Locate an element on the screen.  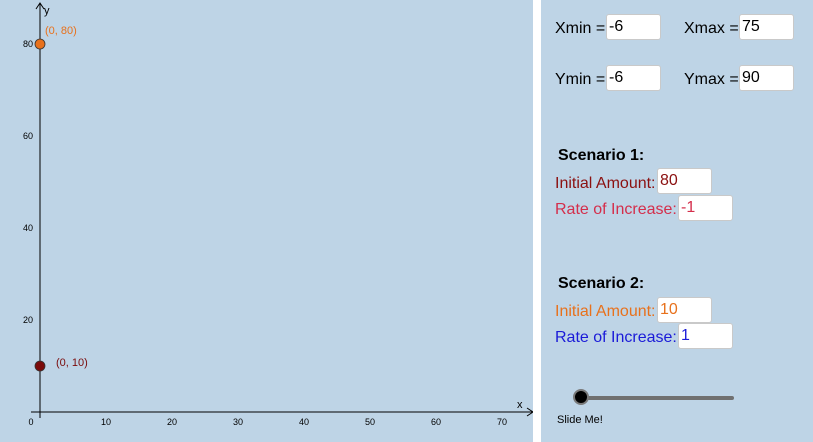
x-tick-label: 60 is located at coordinates (436, 422).